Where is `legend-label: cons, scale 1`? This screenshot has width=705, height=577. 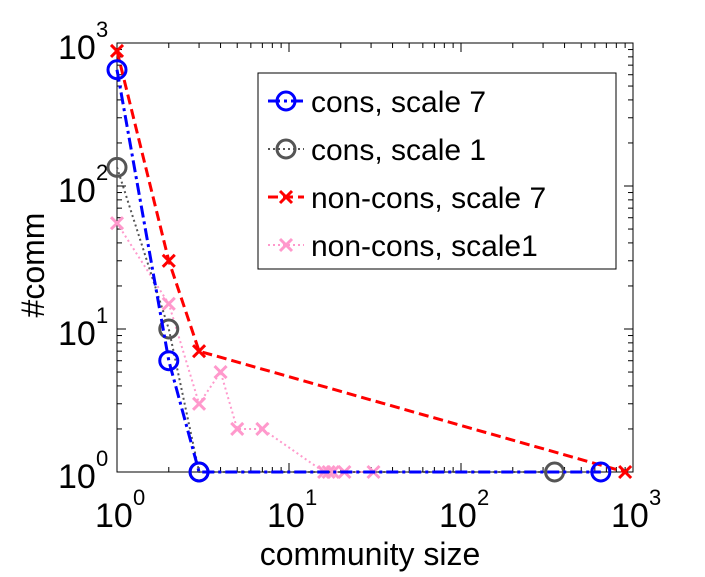 legend-label: cons, scale 1 is located at coordinates (398, 150).